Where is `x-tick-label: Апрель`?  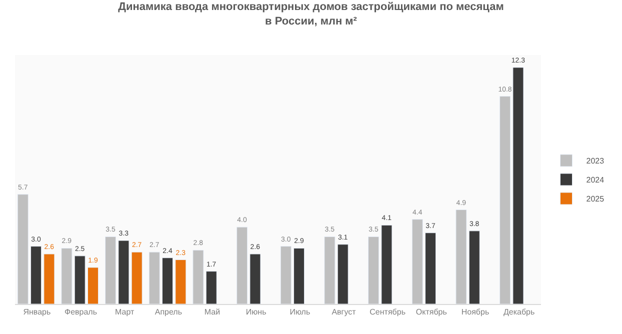
x-tick-label: Апрель is located at coordinates (168, 312).